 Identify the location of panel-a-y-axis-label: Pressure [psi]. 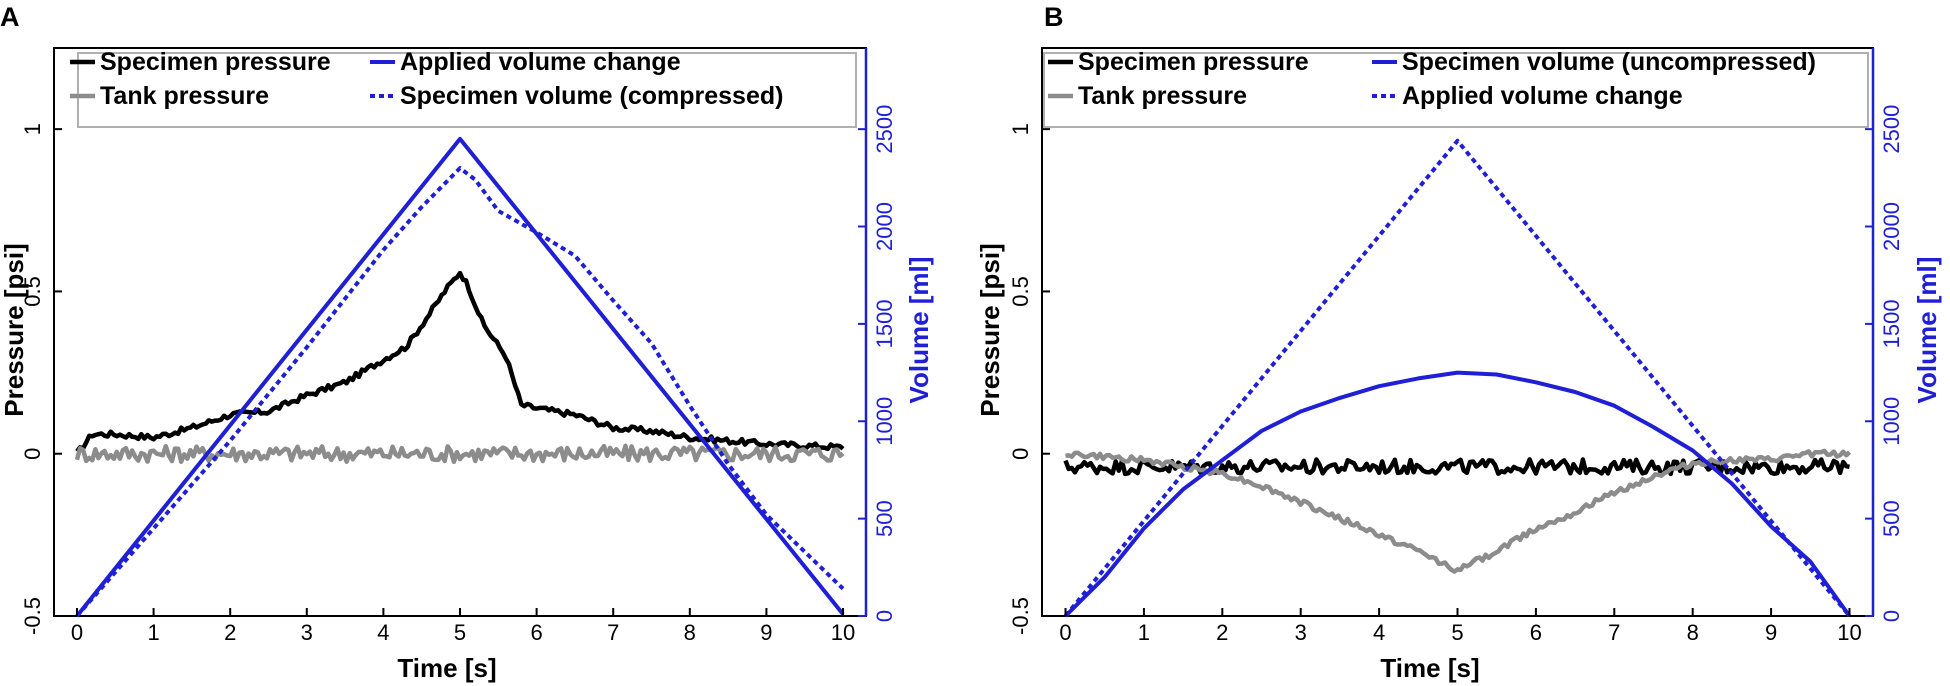
(14, 329).